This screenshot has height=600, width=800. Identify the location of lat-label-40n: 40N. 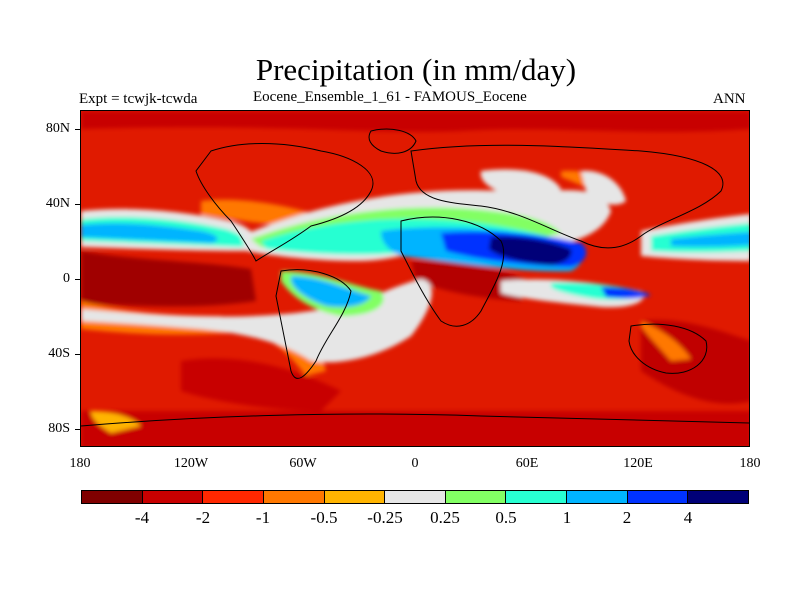
(57, 203).